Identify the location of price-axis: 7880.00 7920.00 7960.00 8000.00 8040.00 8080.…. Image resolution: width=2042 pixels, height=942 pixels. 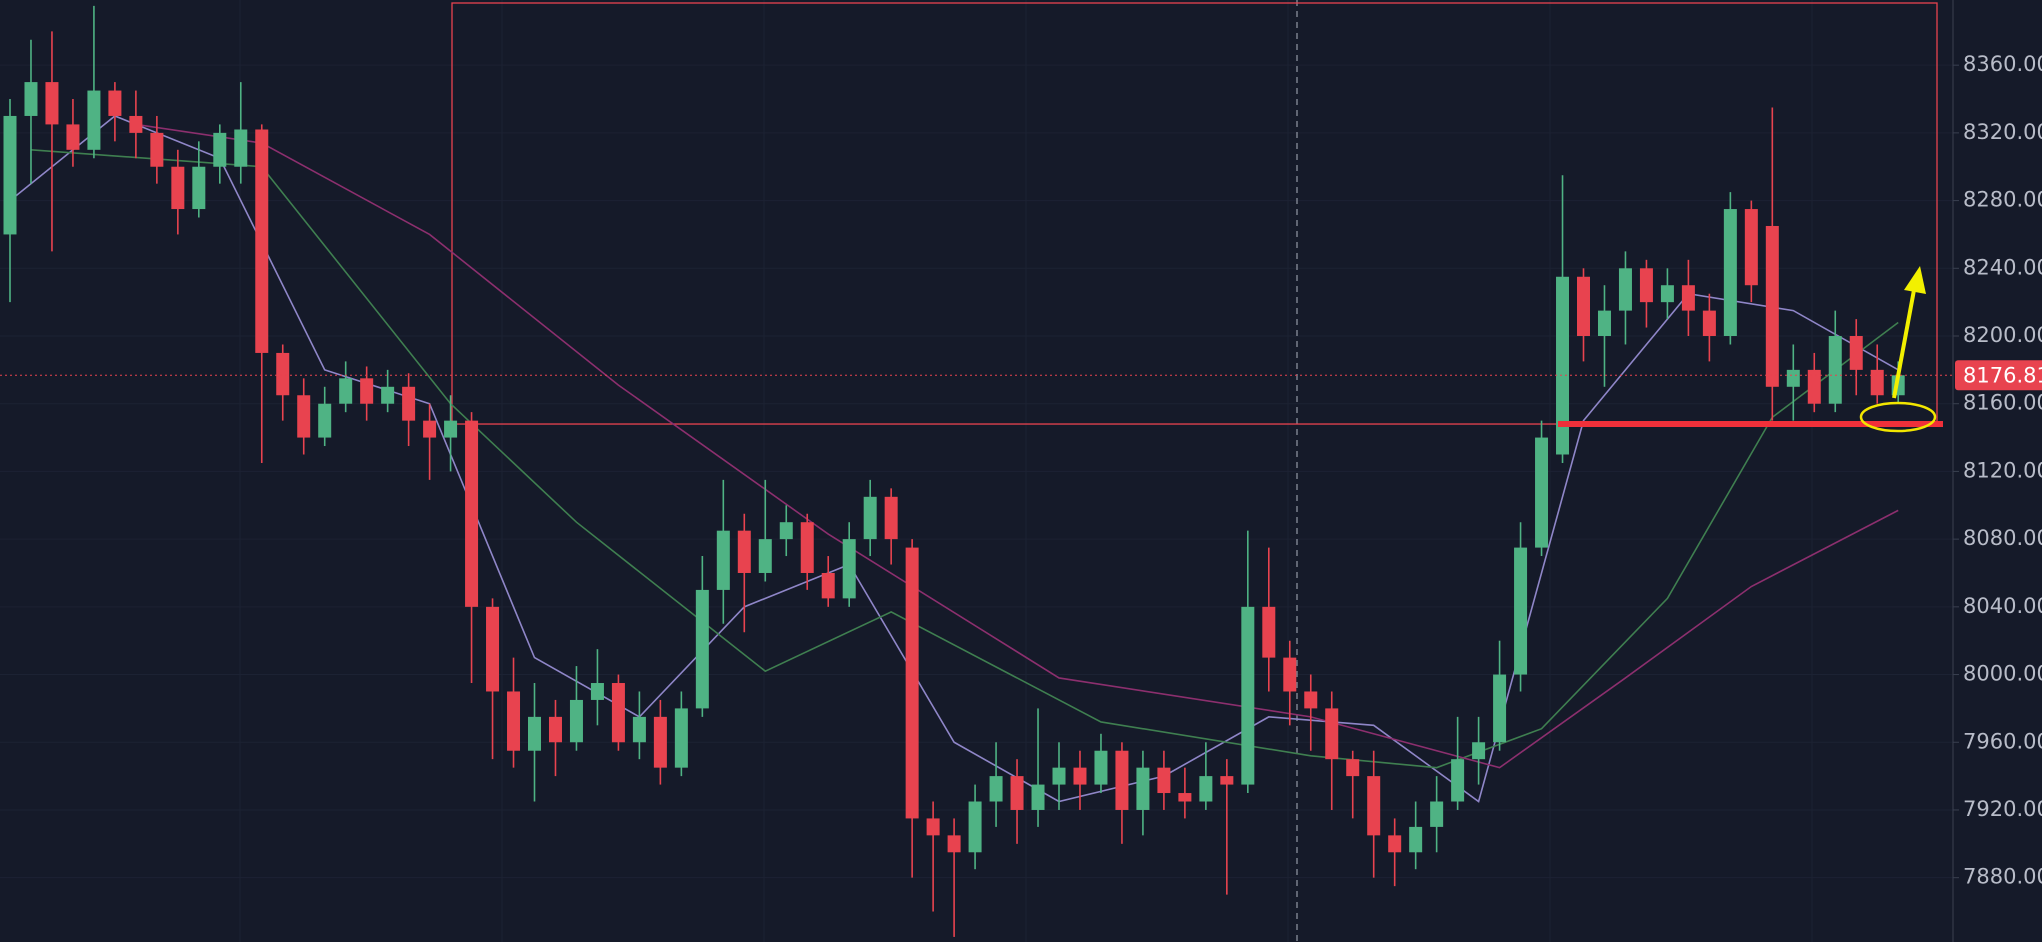
(1997, 471).